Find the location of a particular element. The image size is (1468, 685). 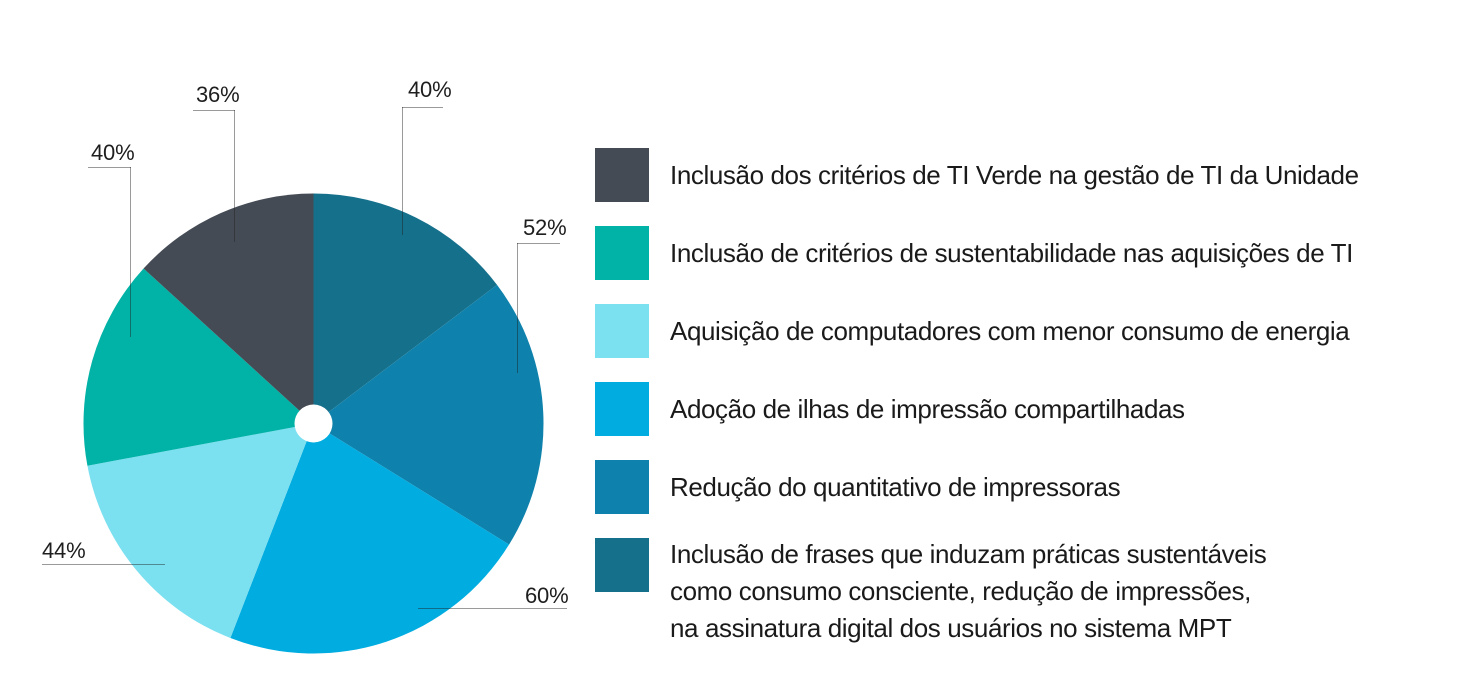

leader-line-52-v is located at coordinates (517, 308).